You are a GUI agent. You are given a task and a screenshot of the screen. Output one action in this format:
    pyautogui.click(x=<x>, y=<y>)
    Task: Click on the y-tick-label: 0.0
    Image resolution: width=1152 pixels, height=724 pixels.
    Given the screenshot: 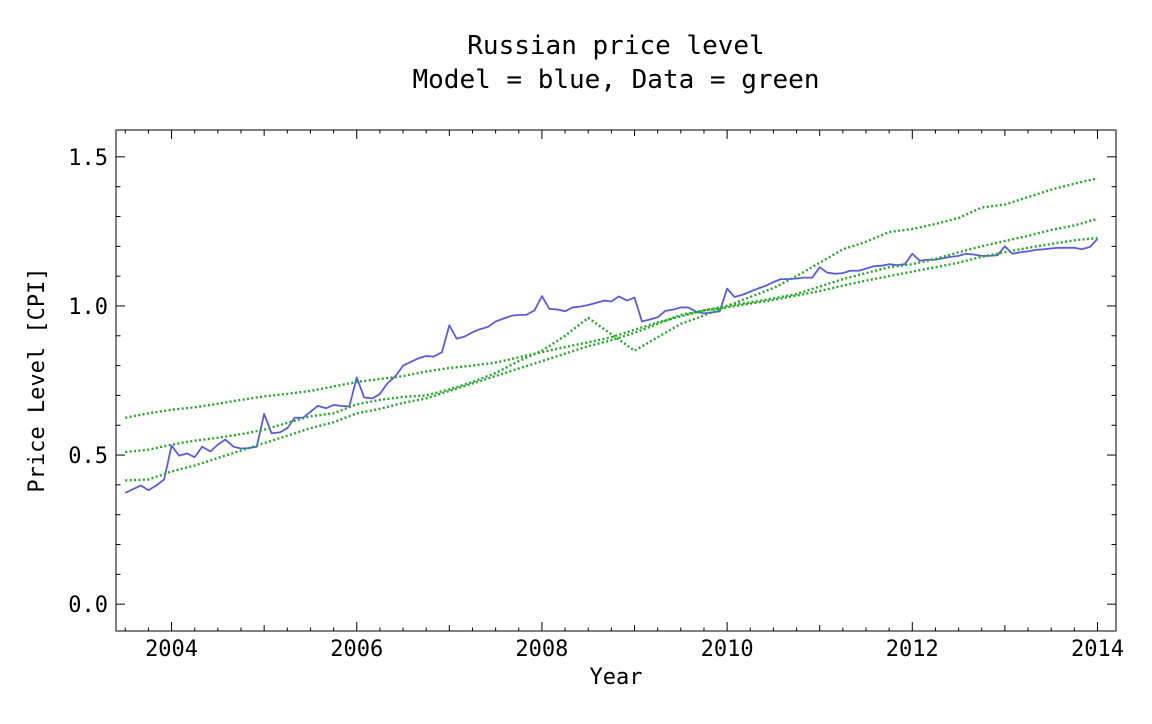 What is the action you would take?
    pyautogui.click(x=88, y=605)
    